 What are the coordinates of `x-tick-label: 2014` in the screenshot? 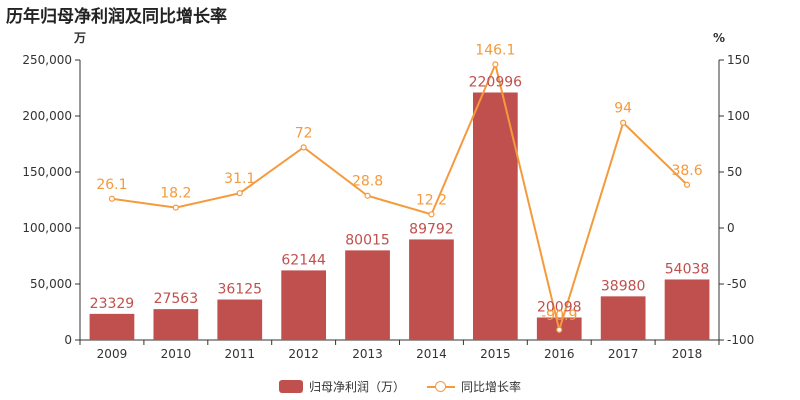 It's located at (431, 354).